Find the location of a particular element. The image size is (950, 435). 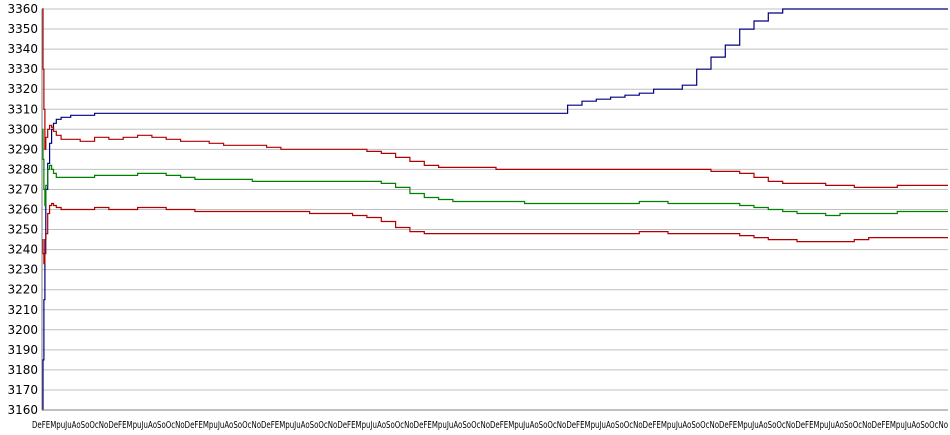

y-tick-label: 3340 is located at coordinates (22, 49).